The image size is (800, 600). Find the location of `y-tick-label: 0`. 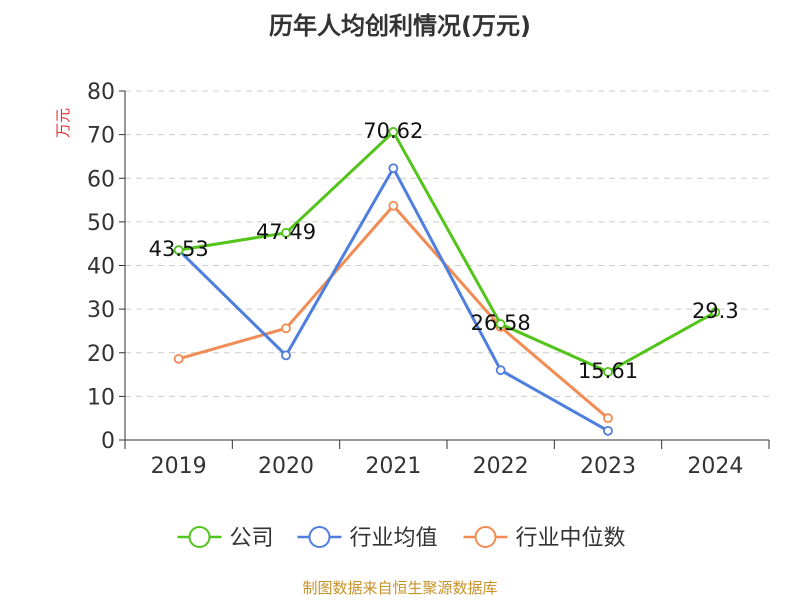

y-tick-label: 0 is located at coordinates (108, 441).